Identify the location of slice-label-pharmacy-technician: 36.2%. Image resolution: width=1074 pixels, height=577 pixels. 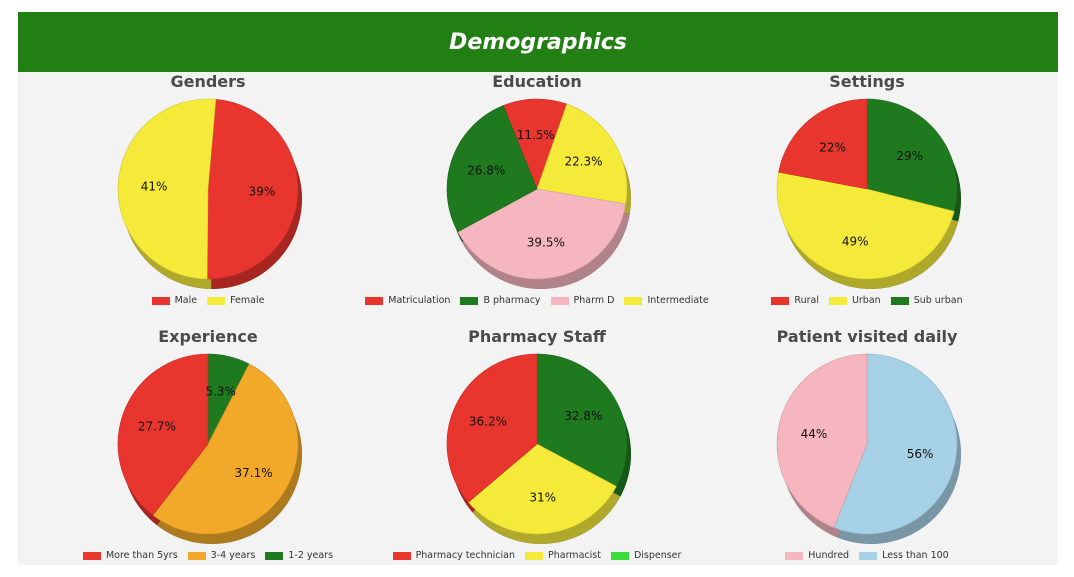
(488, 421).